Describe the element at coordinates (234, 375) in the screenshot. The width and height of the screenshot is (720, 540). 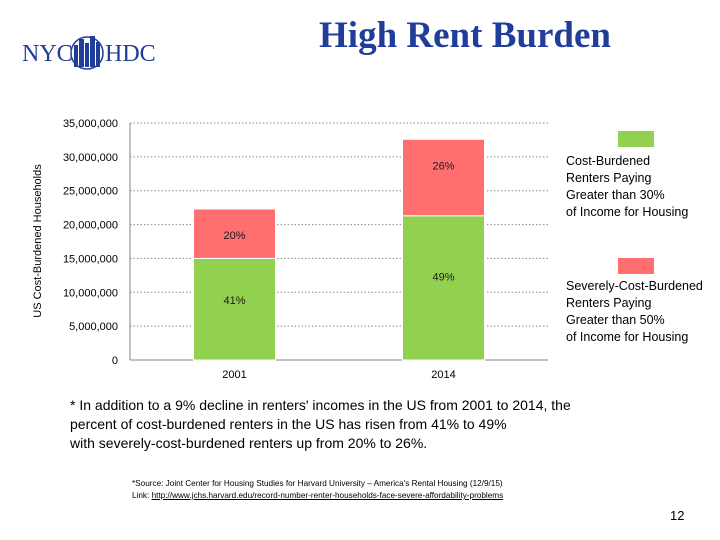
I see `x-tick-label: 2001` at that location.